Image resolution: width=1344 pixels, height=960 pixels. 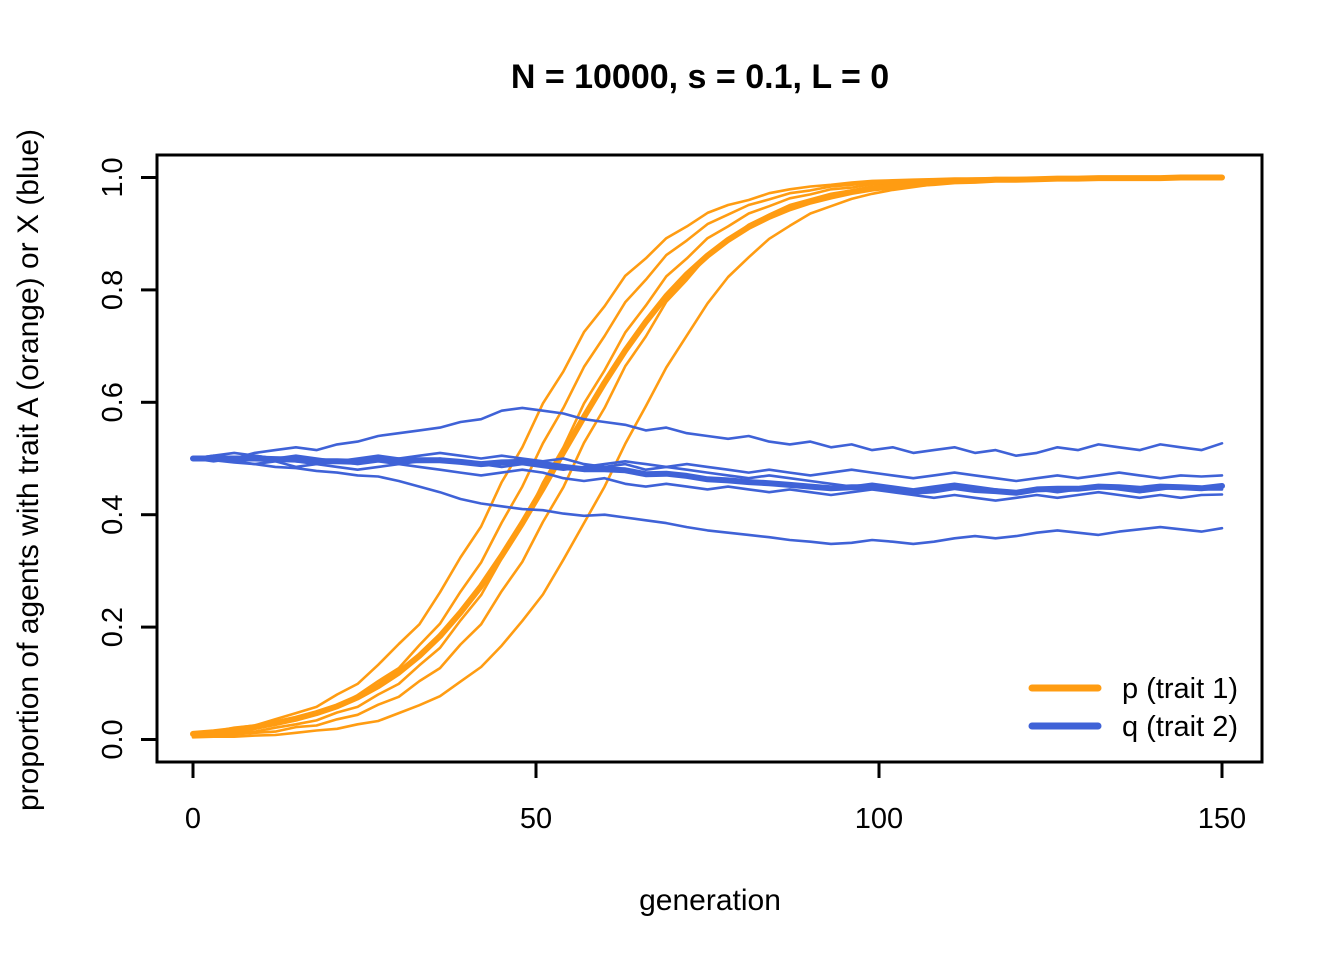 I want to click on y-tick-label: 1.0, so click(x=113, y=177).